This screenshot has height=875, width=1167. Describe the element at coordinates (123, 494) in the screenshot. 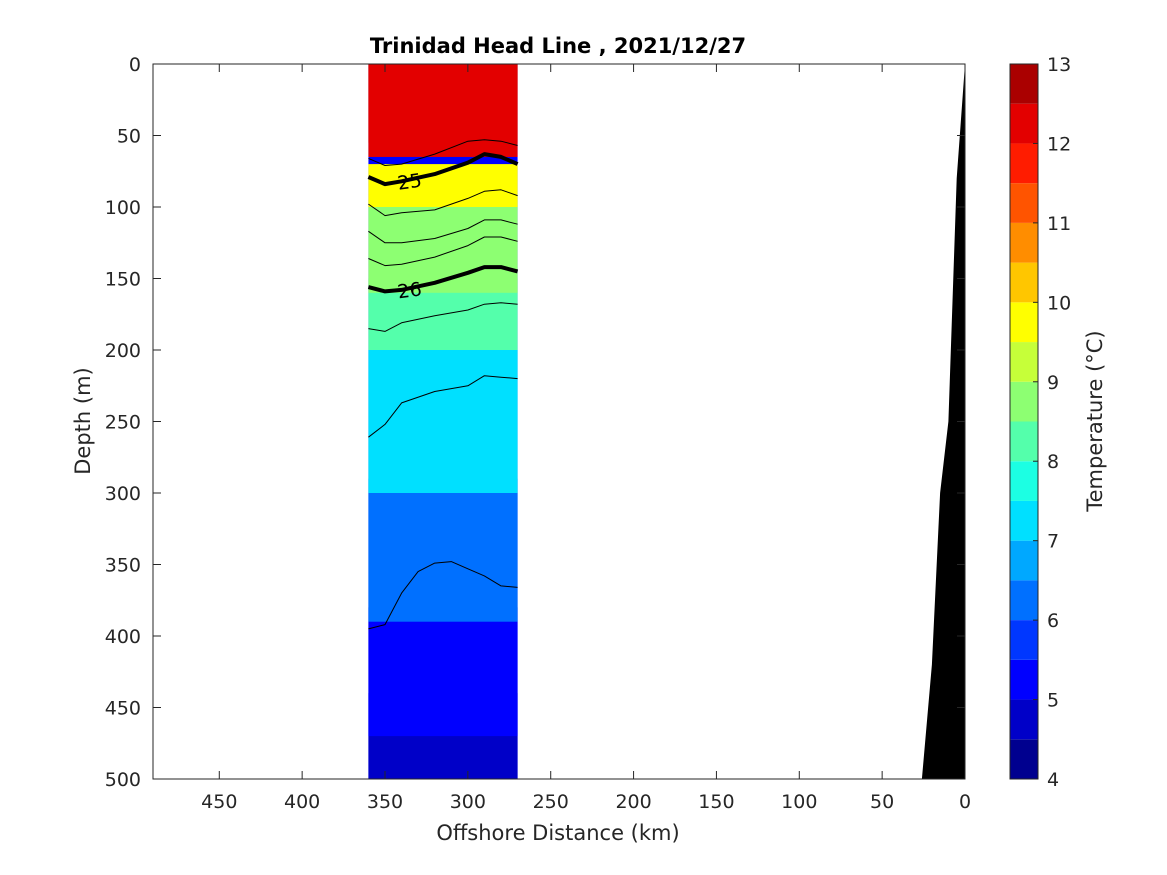

I see `y-tick-label-6: 300` at that location.